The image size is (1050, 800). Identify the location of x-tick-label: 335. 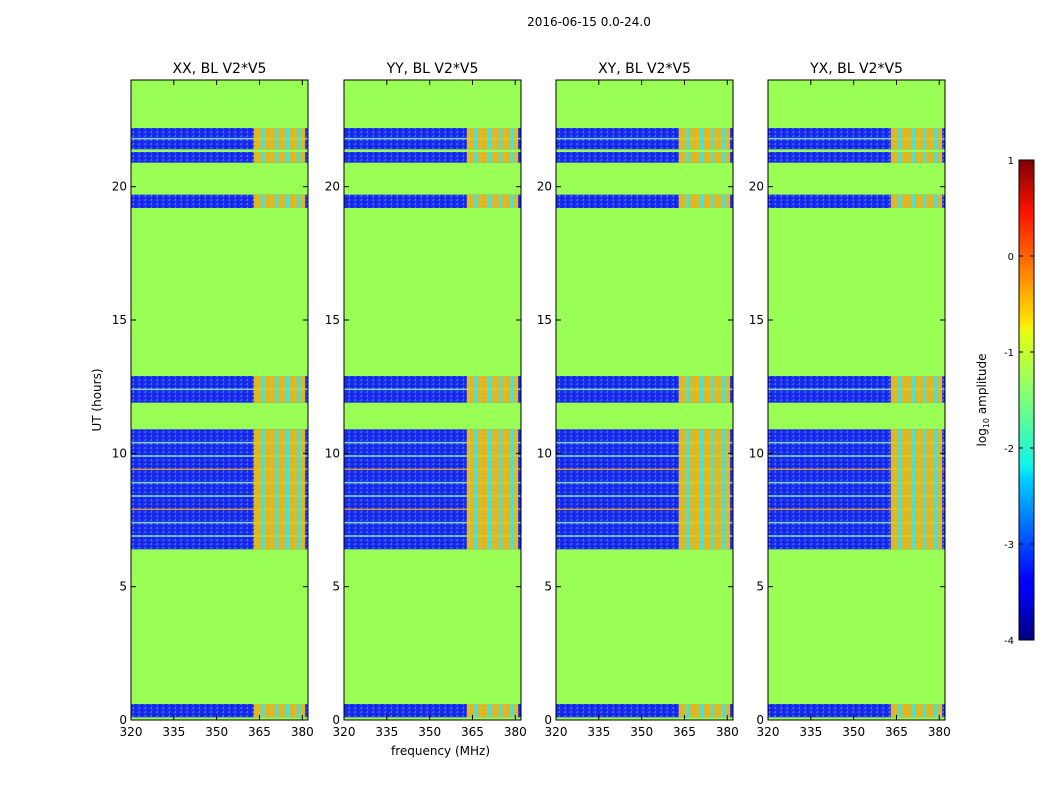
(386, 732).